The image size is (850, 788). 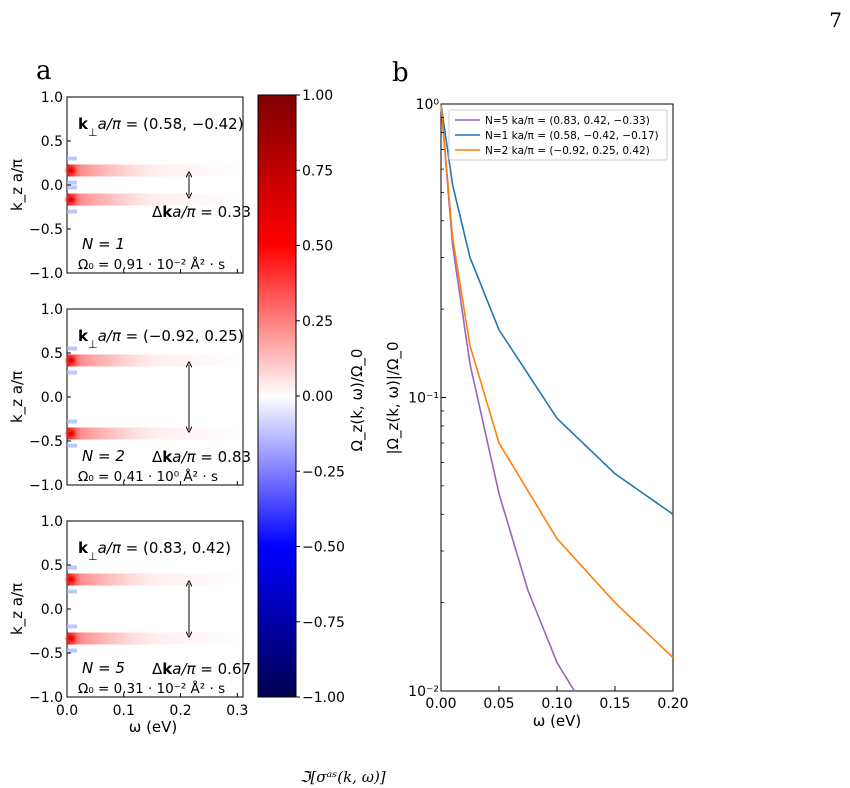 What do you see at coordinates (161, 339) in the screenshot?
I see `kperp-annotation: k⊥a/π = (−0.92, 0.25)` at bounding box center [161, 339].